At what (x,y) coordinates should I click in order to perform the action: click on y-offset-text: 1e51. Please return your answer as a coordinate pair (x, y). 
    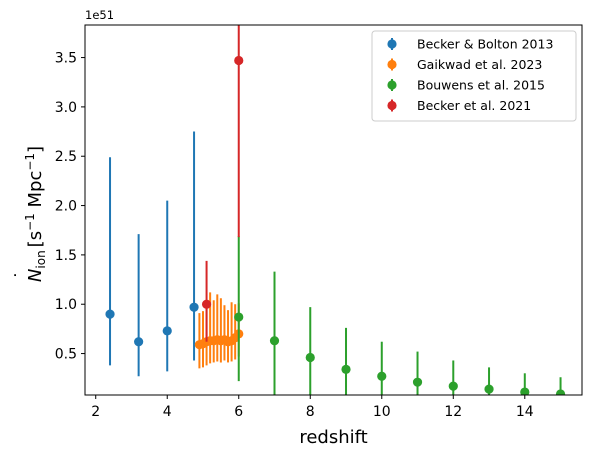
    Looking at the image, I should click on (99, 15).